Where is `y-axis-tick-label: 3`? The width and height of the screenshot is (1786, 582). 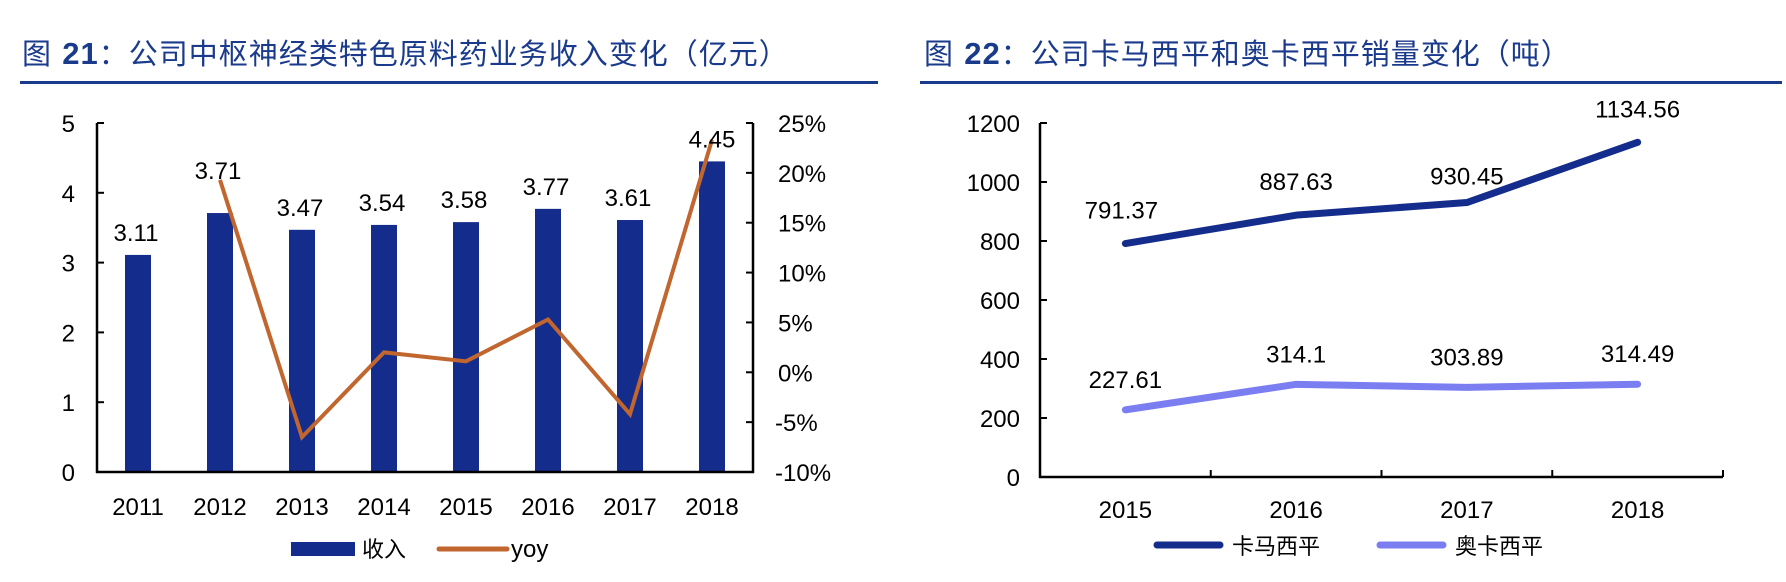
y-axis-tick-label: 3 is located at coordinates (68, 264).